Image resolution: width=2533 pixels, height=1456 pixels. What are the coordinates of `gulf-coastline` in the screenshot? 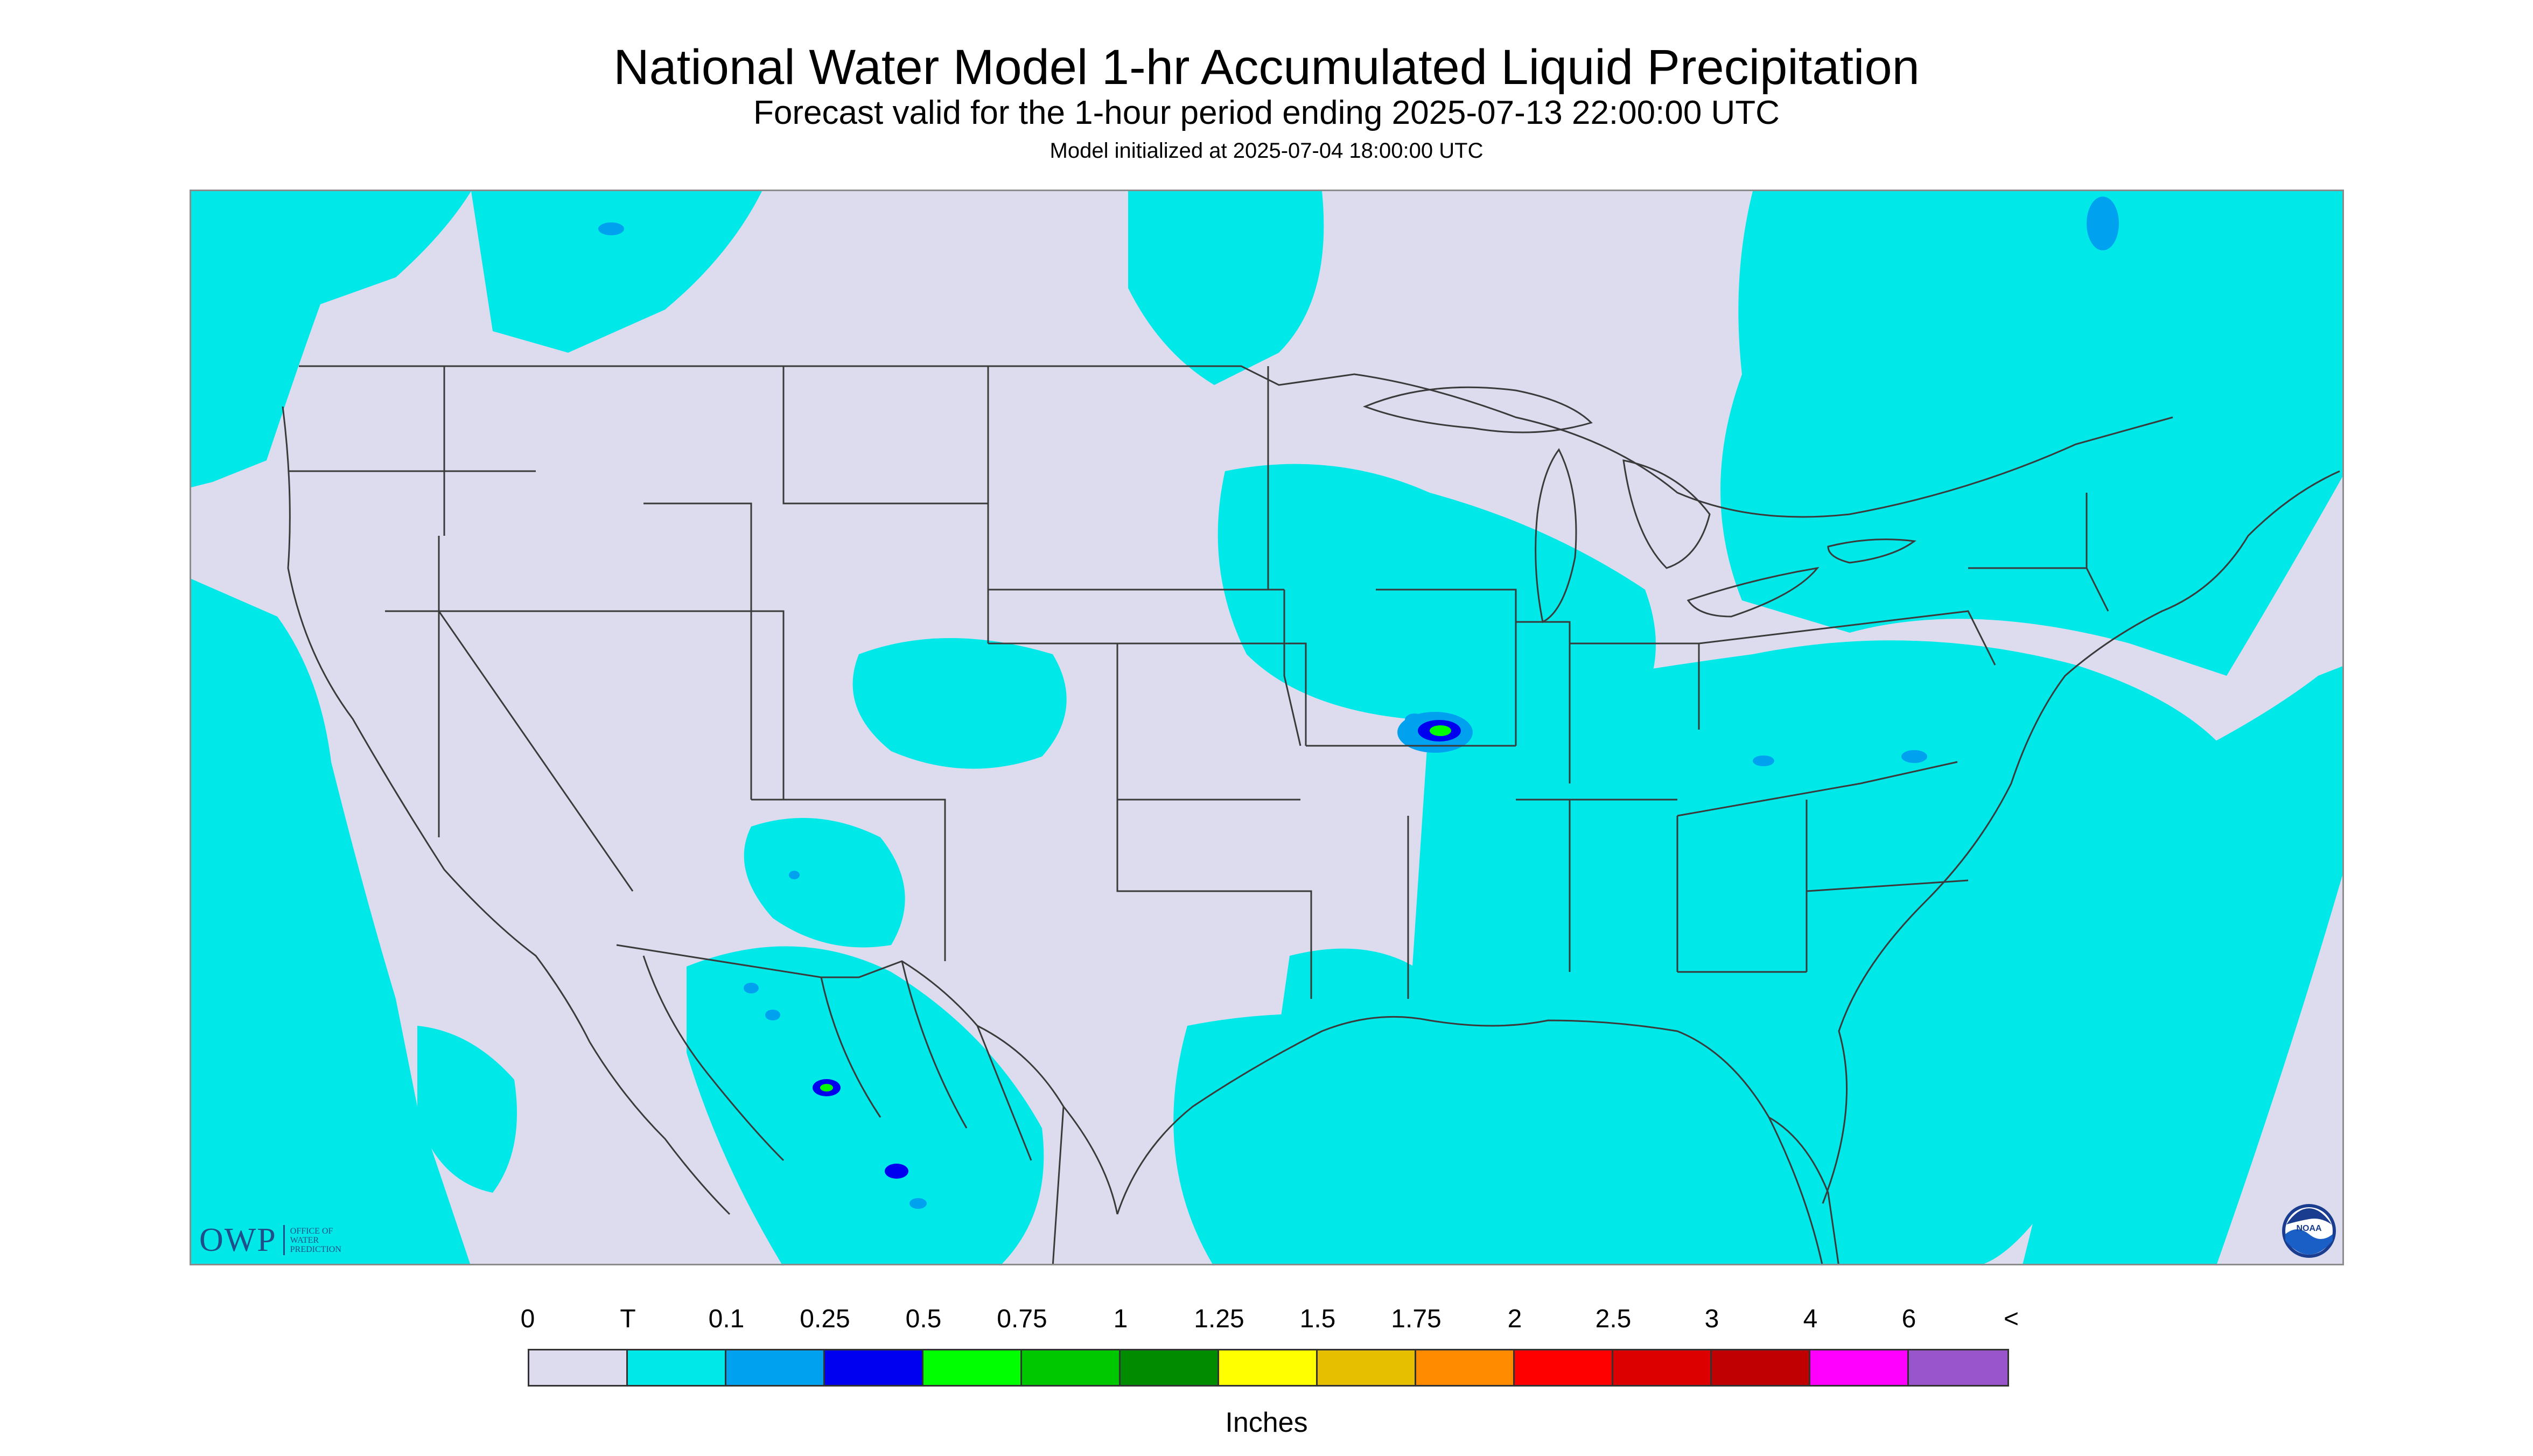 It's located at (1470, 1140).